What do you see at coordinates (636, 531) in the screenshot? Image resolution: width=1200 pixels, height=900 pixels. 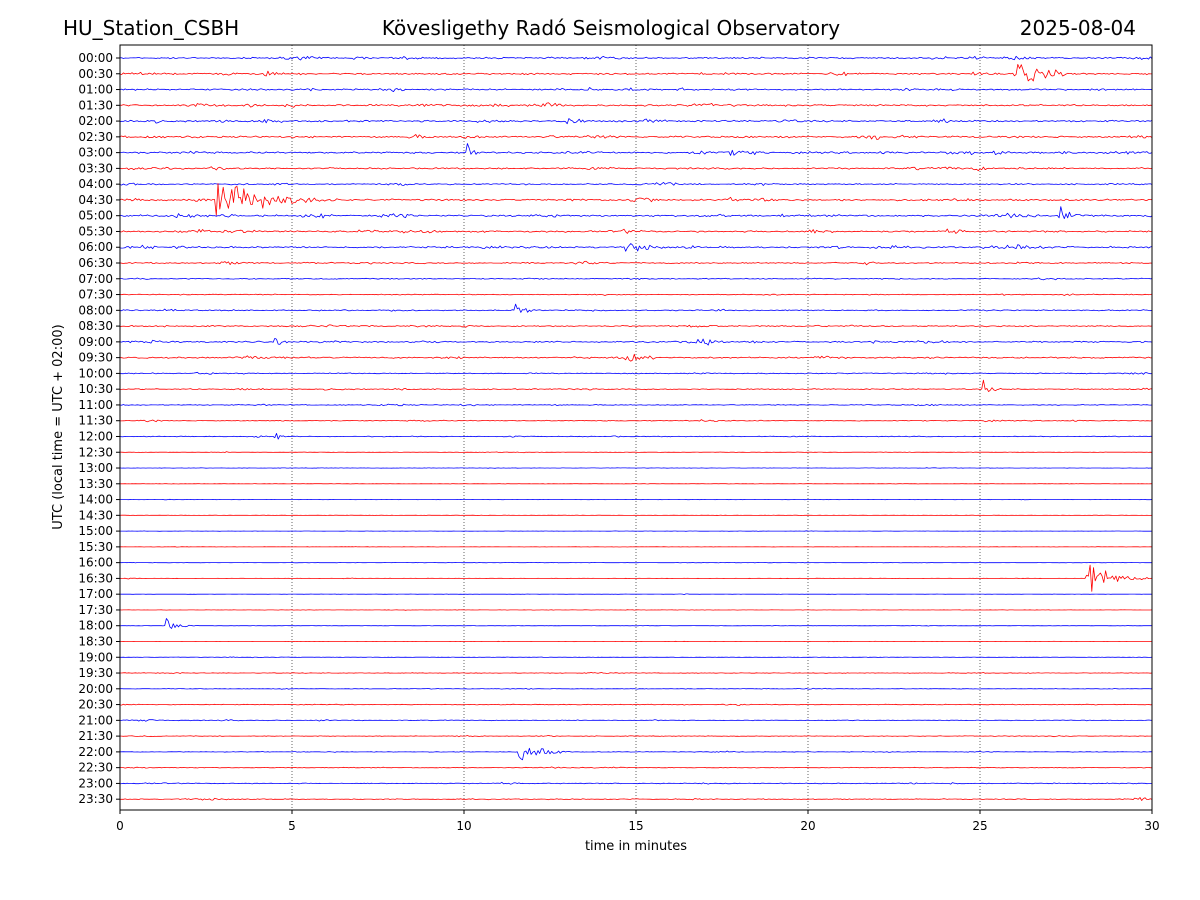 I see `trace-15:00` at bounding box center [636, 531].